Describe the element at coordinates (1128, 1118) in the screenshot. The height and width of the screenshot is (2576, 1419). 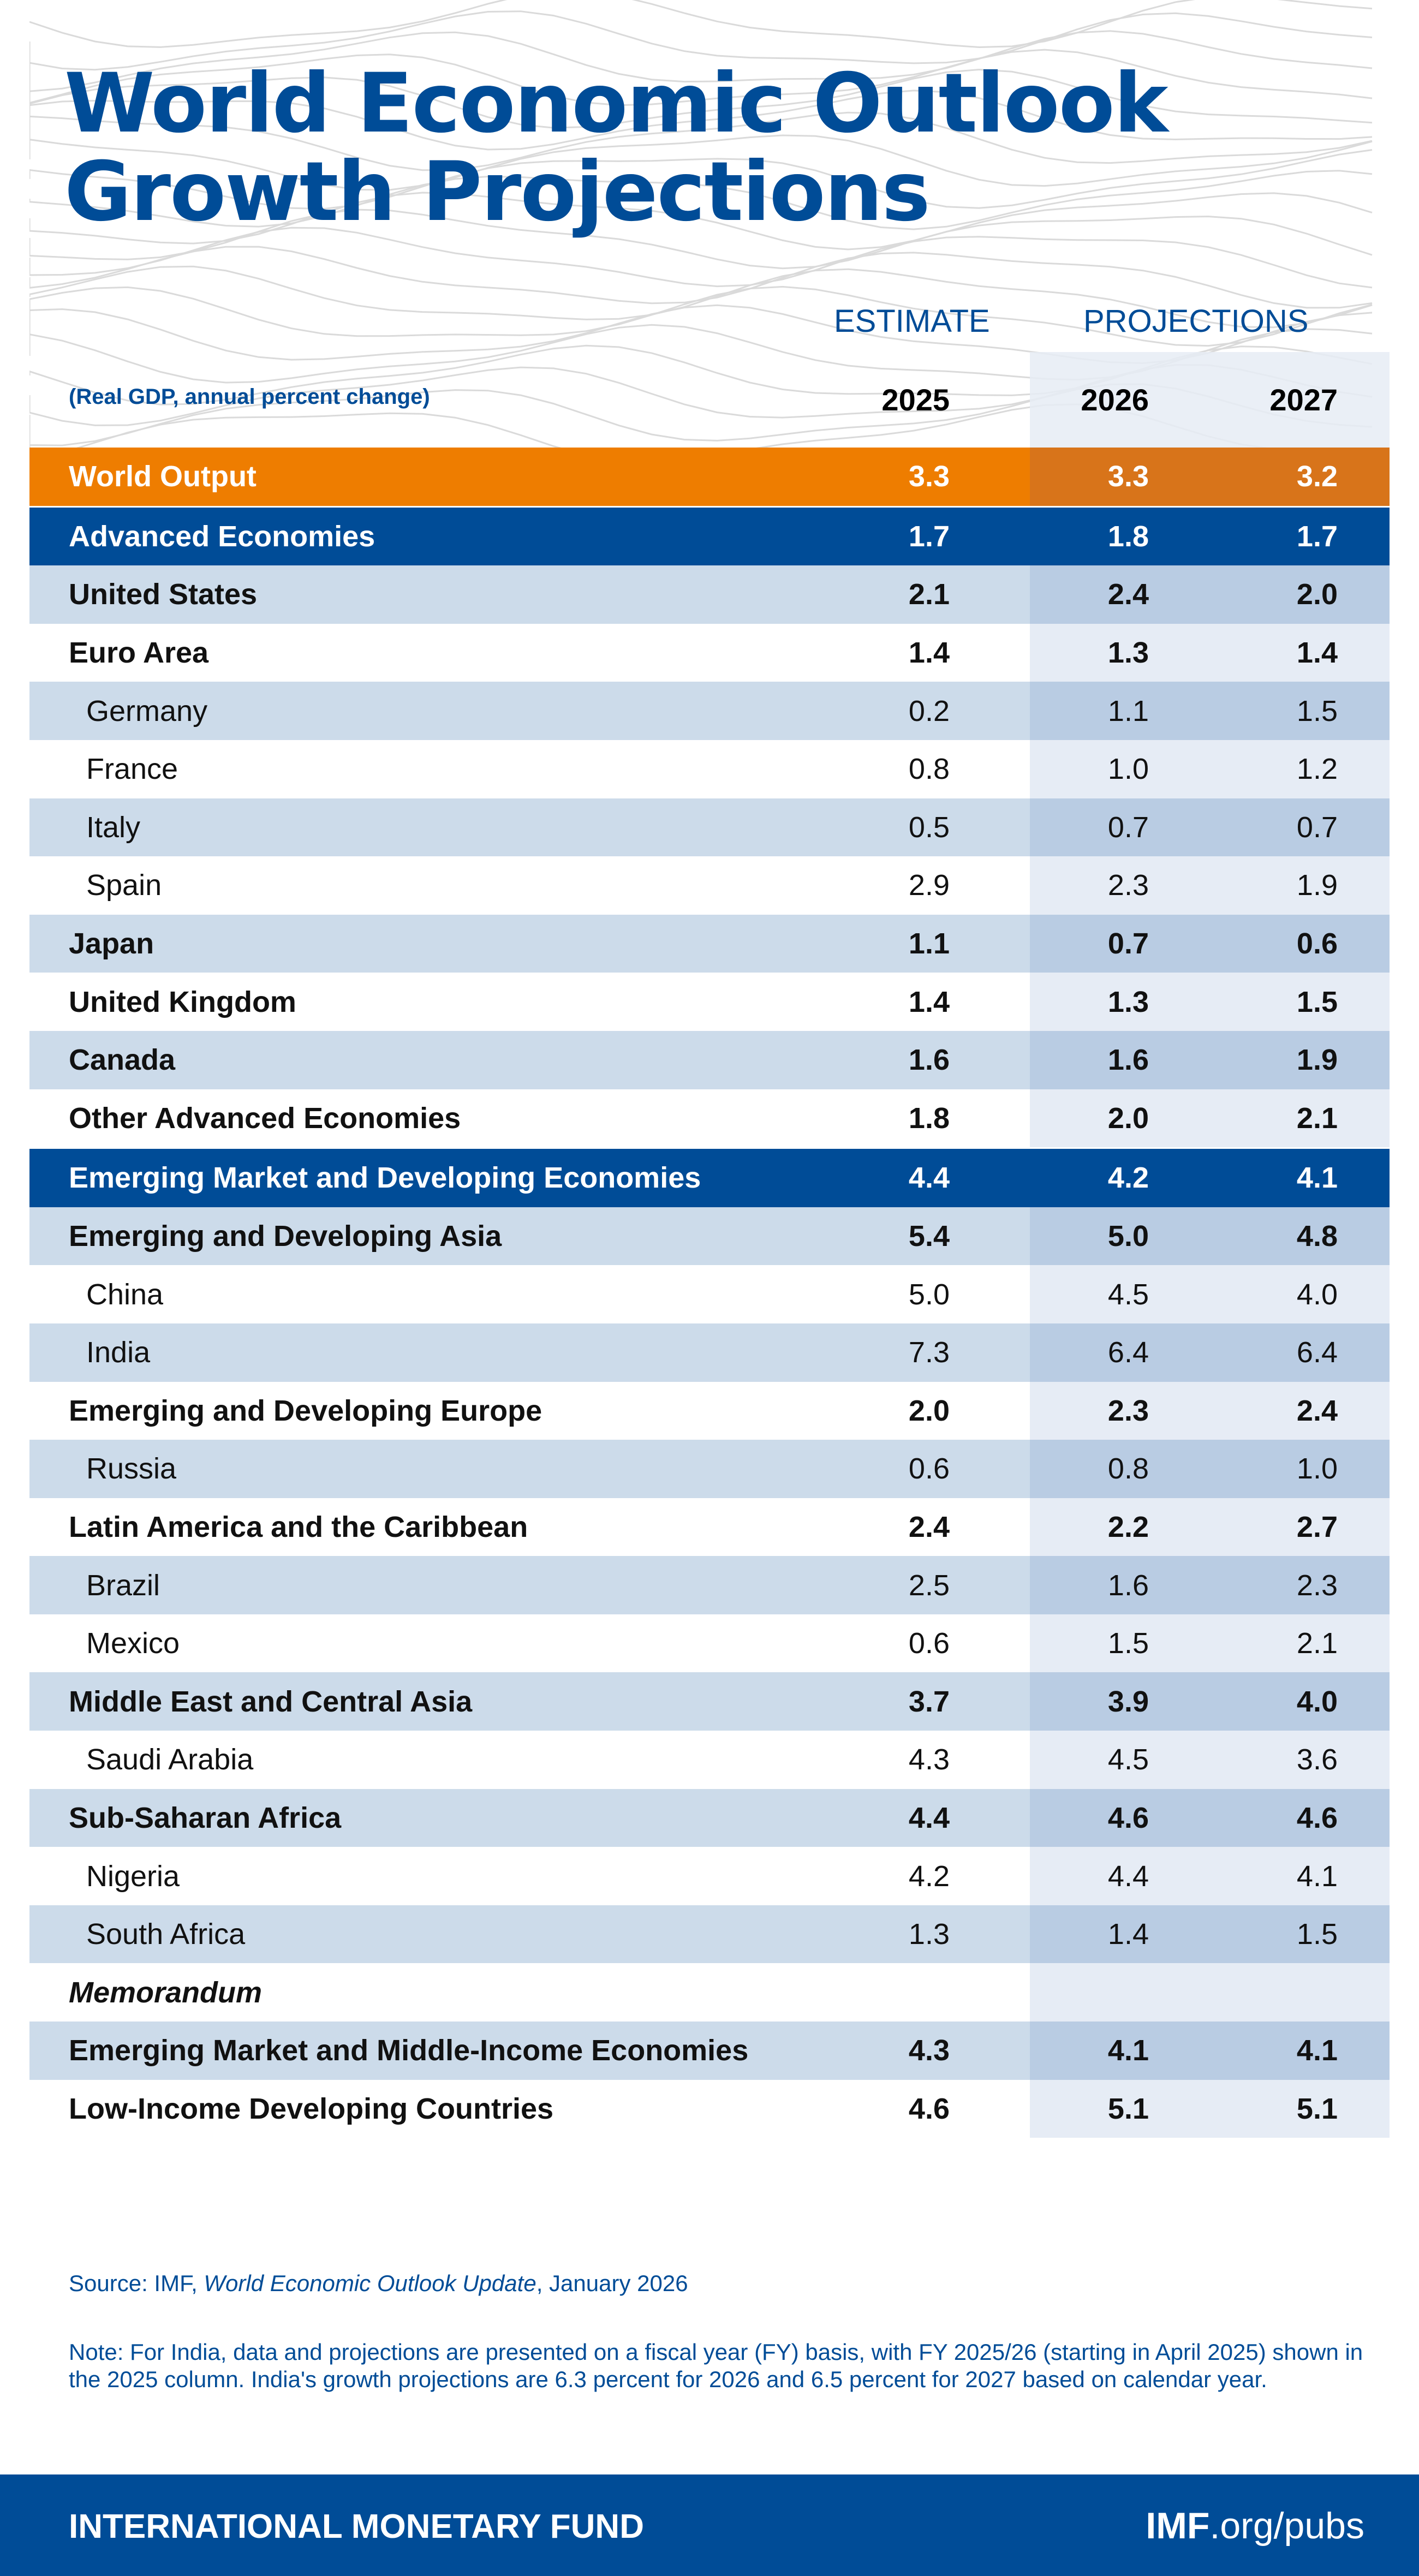
I see `value-2026: 2.0` at that location.